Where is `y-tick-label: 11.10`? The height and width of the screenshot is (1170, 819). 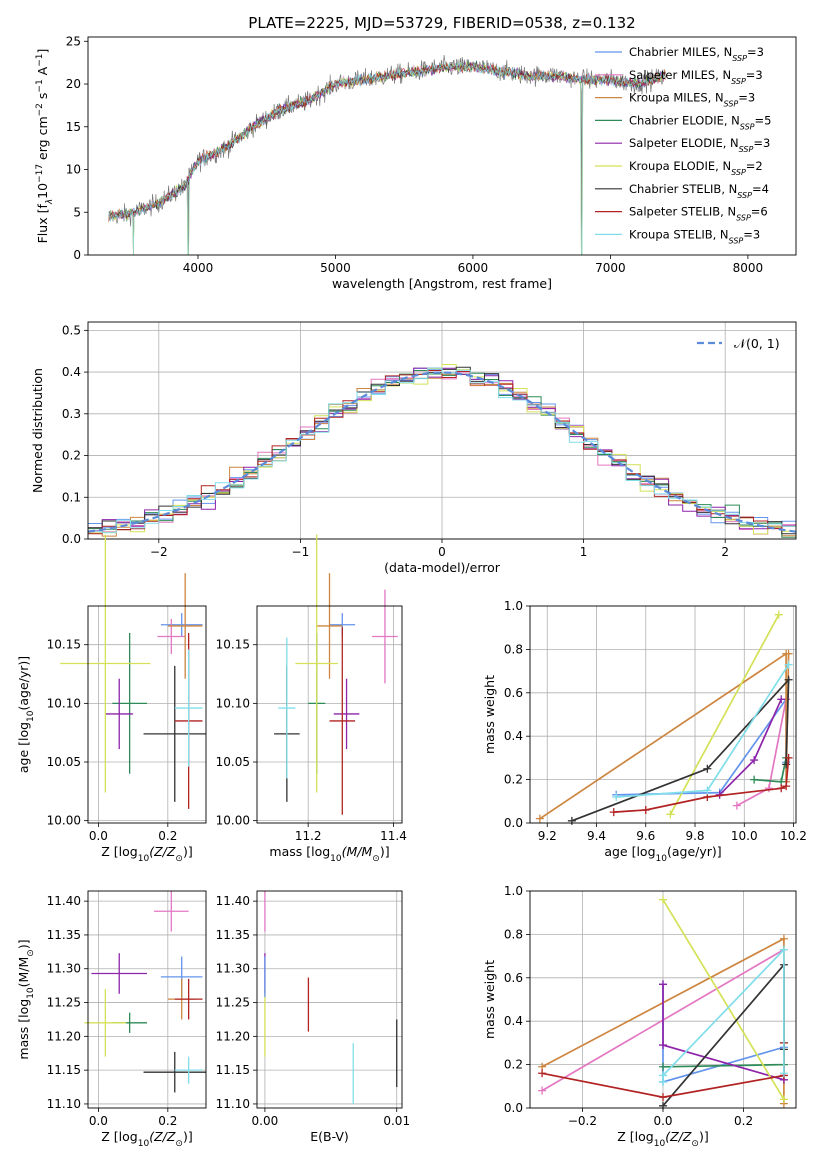 y-tick-label: 11.10 is located at coordinates (64, 1104).